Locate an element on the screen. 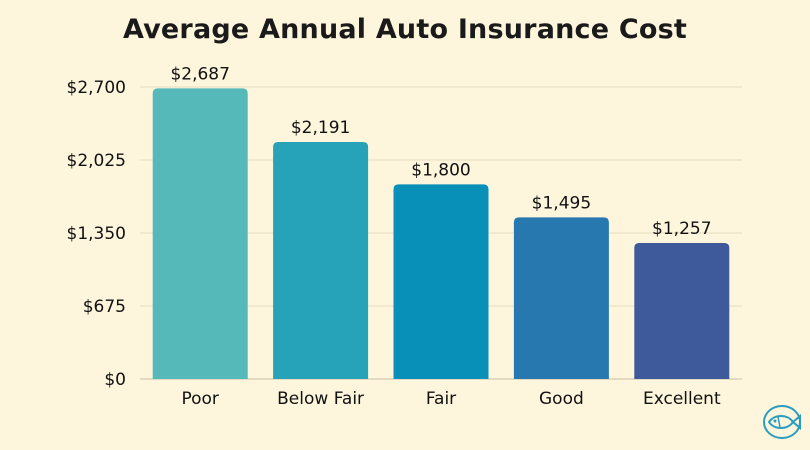 The image size is (810, 450). category-labels: Poor Below Fair Fair Good Excellent is located at coordinates (450, 399).